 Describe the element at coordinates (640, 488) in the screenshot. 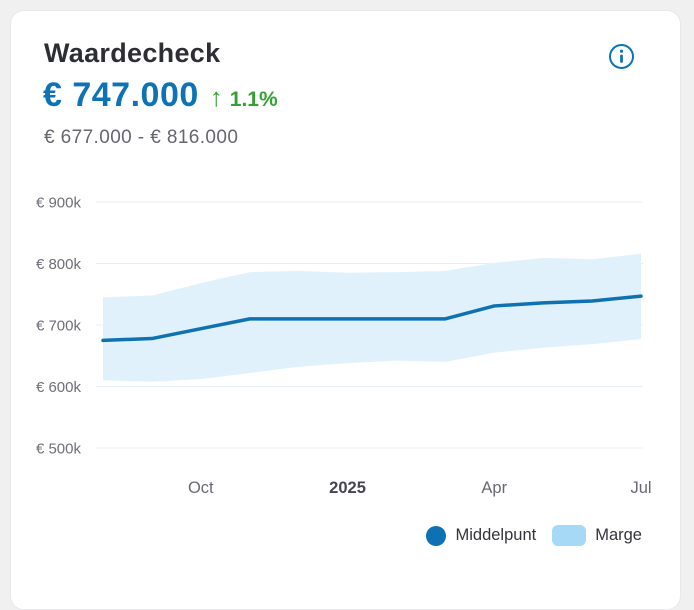

I see `x-tick-label: Jul` at that location.